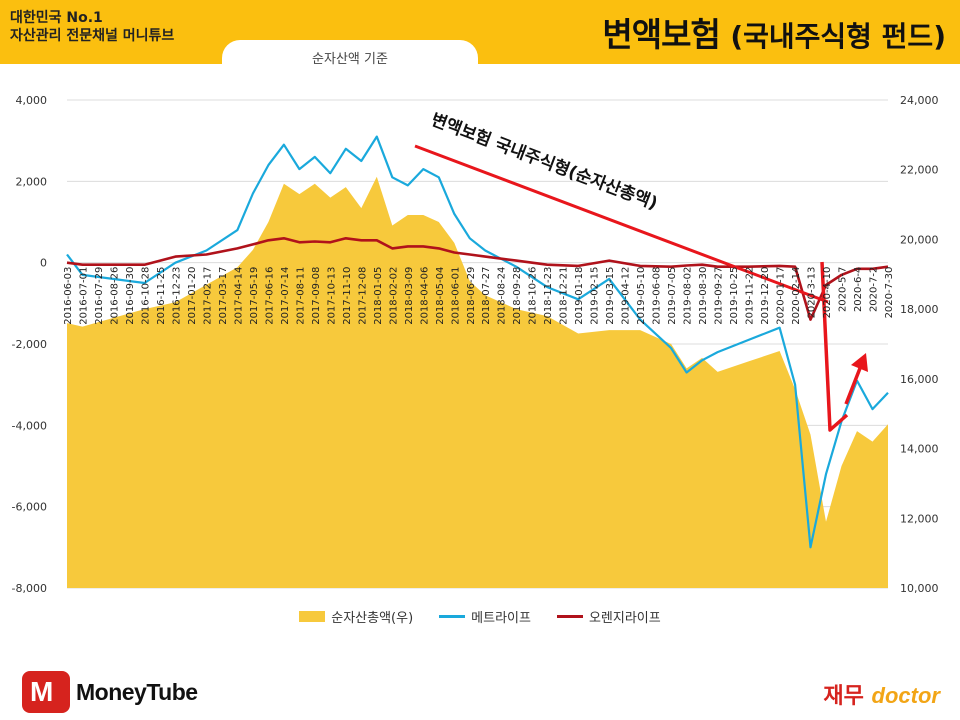 The width and height of the screenshot is (960, 720). Describe the element at coordinates (610, 296) in the screenshot. I see `x-tick-label: 2019-03-15` at that location.